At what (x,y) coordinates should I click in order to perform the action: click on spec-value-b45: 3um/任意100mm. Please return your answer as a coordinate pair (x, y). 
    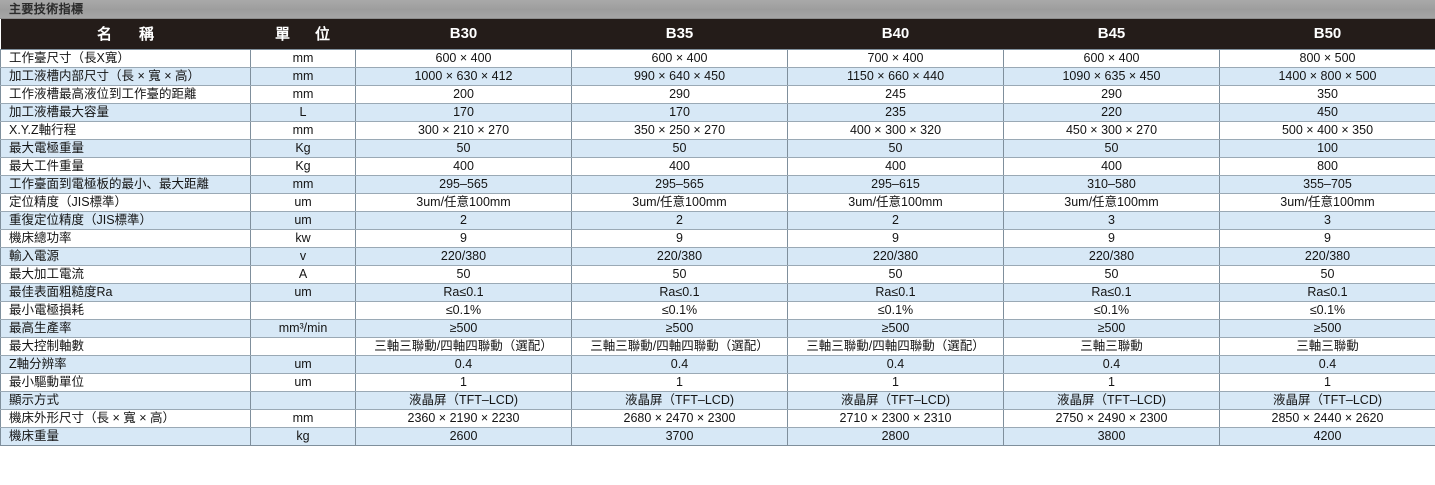
    Looking at the image, I should click on (1111, 202).